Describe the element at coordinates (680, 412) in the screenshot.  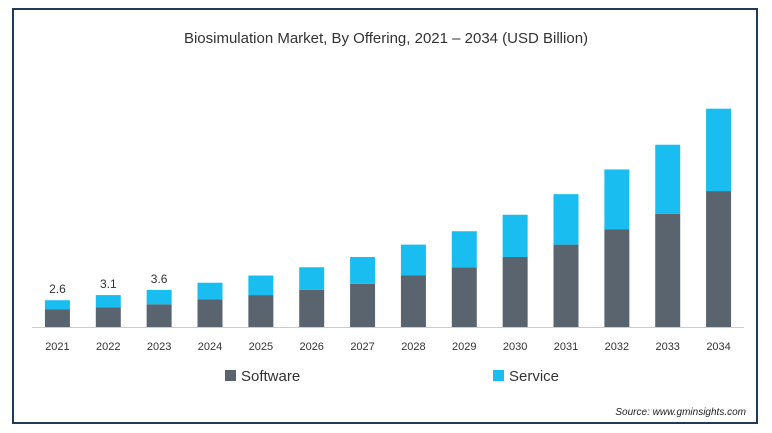
I see `source-note: Source: www.gminsights.com` at that location.